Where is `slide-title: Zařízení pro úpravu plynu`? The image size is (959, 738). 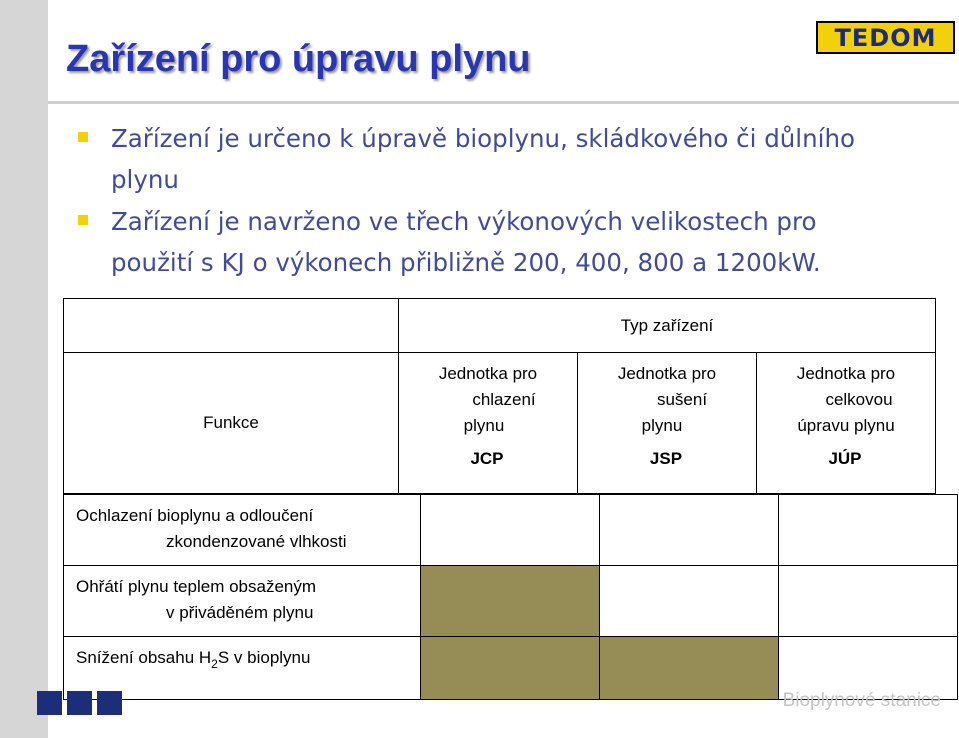 slide-title: Zařízení pro úpravu plynu is located at coordinates (298, 59).